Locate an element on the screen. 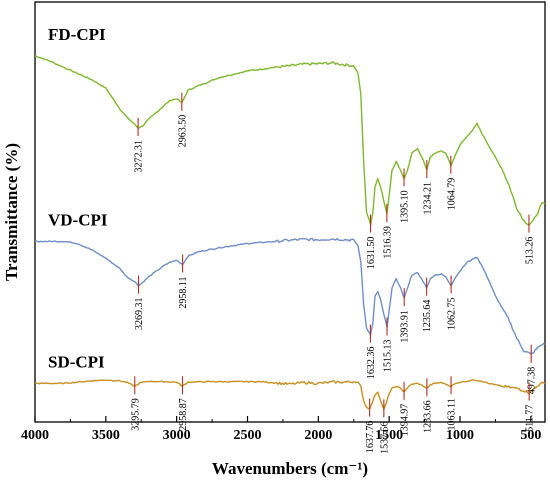 Image resolution: width=550 pixels, height=485 pixels. peak-label: 1233.66 is located at coordinates (427, 416).